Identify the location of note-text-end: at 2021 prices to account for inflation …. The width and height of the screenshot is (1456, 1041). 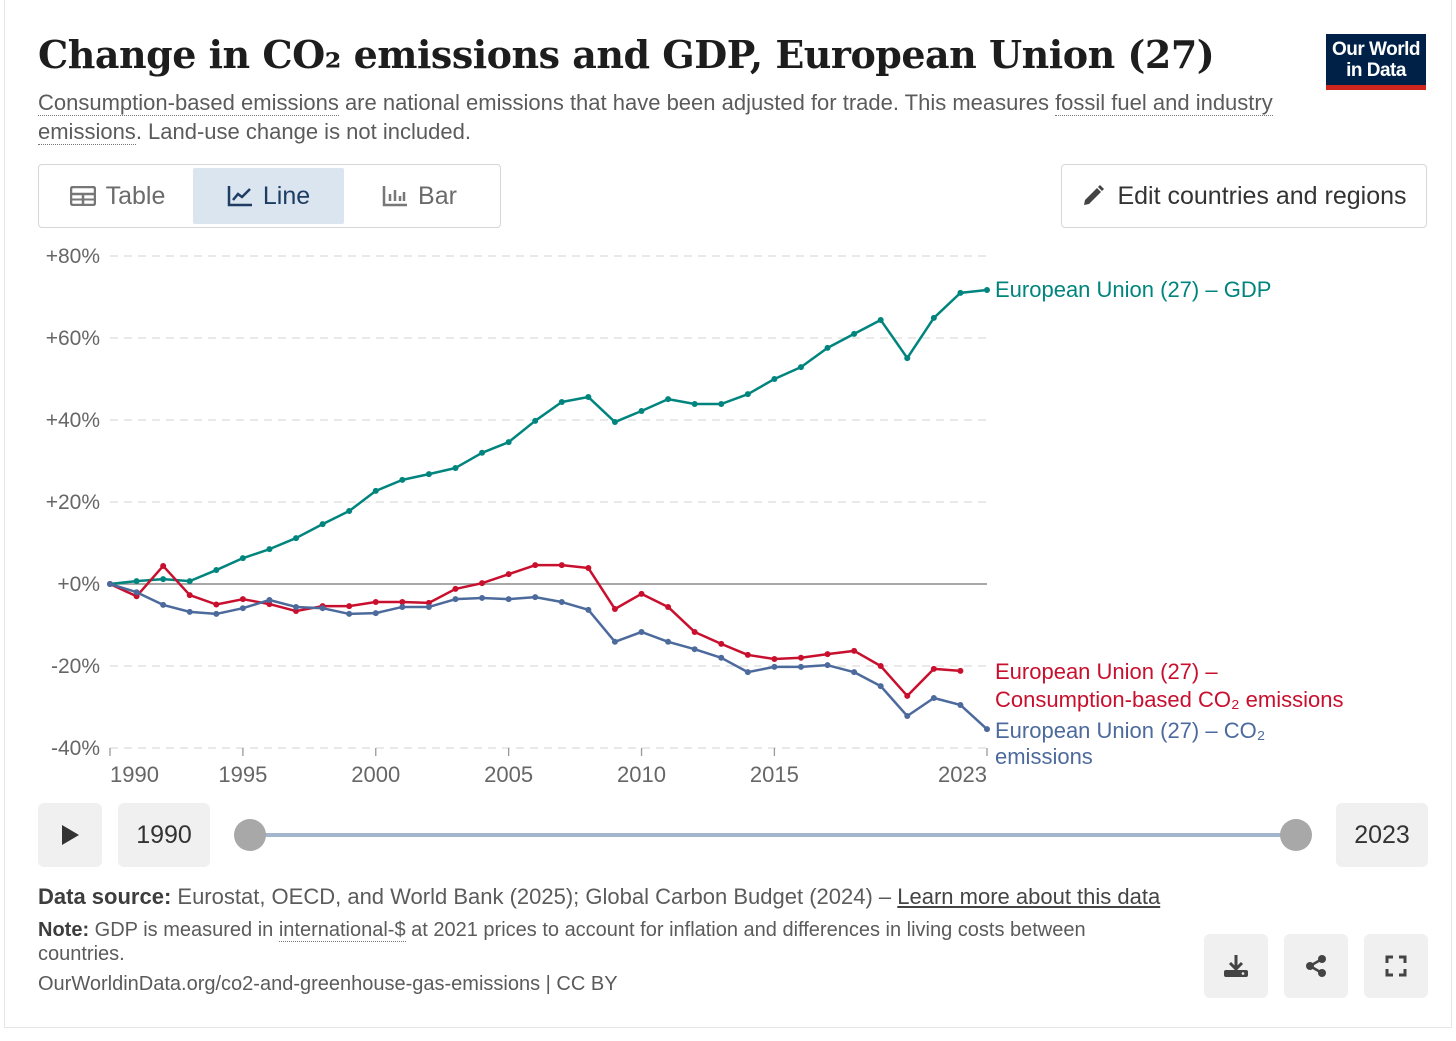
(562, 942).